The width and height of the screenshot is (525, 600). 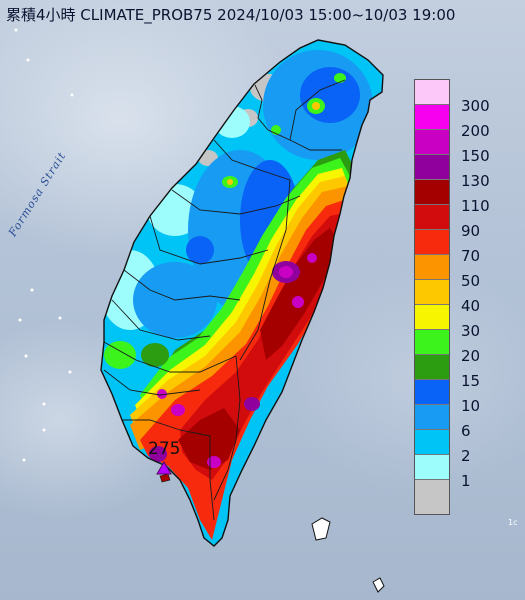 I want to click on liuqiu-island, so click(x=165, y=478).